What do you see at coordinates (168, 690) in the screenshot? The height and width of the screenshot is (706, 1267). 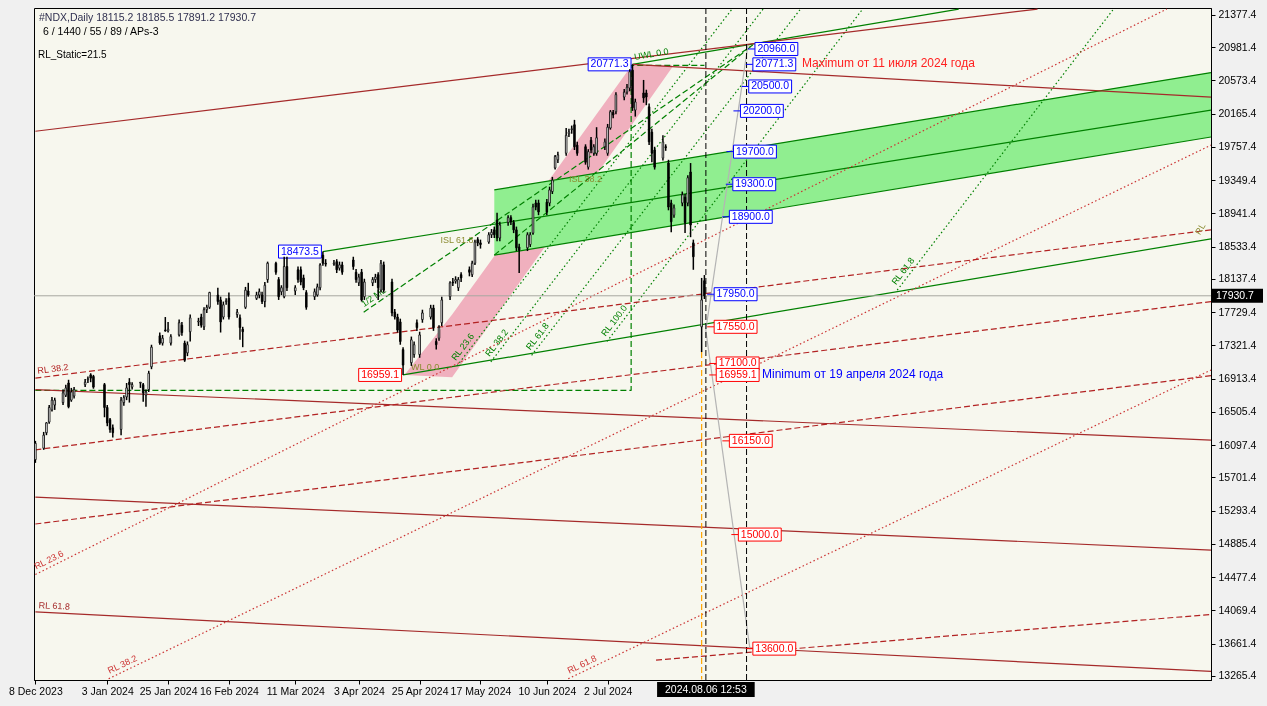 I see `x-tick-label: 25 Jan 2024` at bounding box center [168, 690].